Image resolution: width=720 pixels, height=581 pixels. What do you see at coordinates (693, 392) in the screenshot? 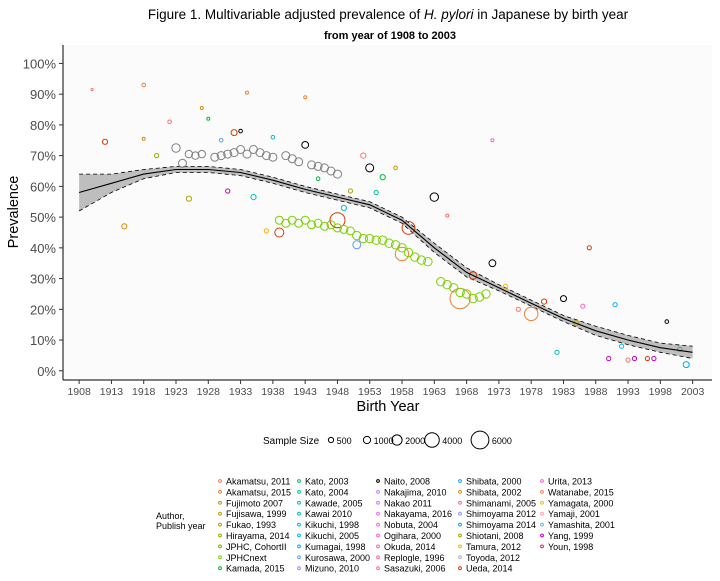
I see `x-tick-label: 2003` at bounding box center [693, 392].